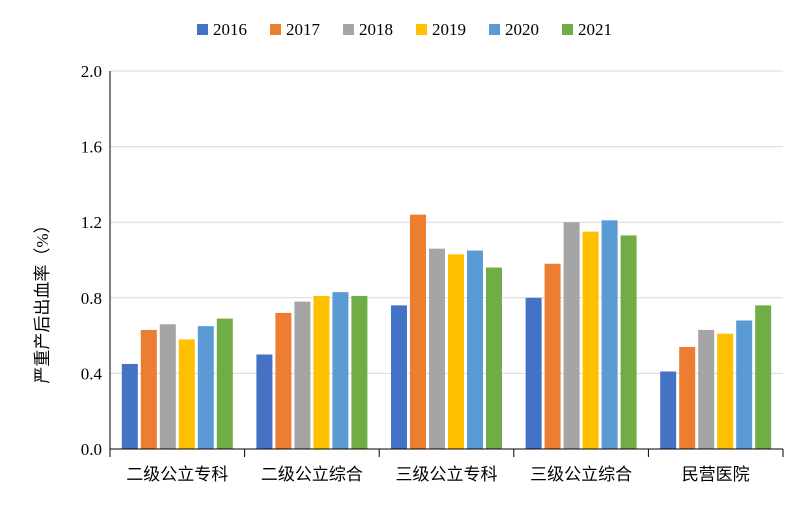 Image resolution: width=807 pixels, height=507 pixels. I want to click on x-category-label: 二级公立专科, so click(177, 474).